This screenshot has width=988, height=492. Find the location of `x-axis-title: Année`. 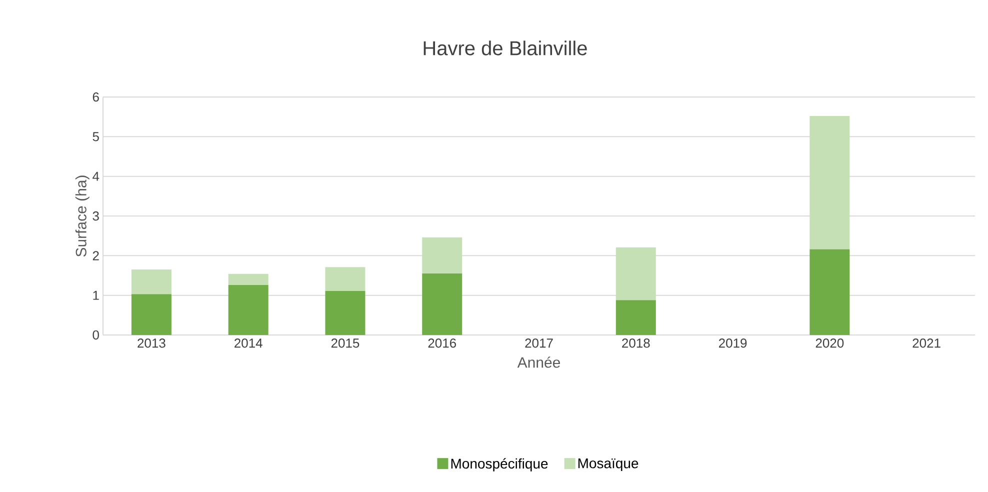

x-axis-title: Année is located at coordinates (538, 362).